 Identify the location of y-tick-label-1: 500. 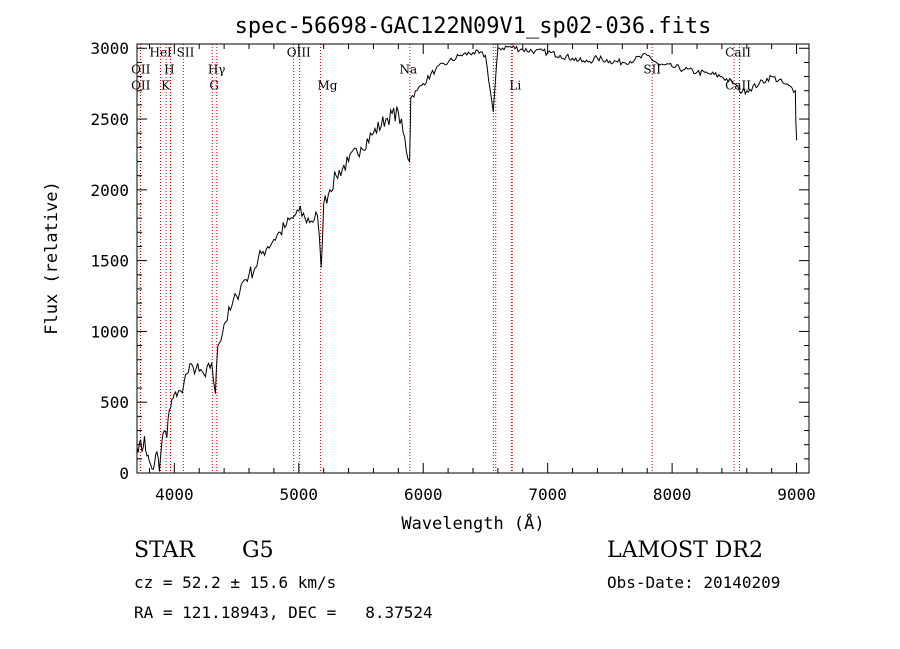
(114, 402).